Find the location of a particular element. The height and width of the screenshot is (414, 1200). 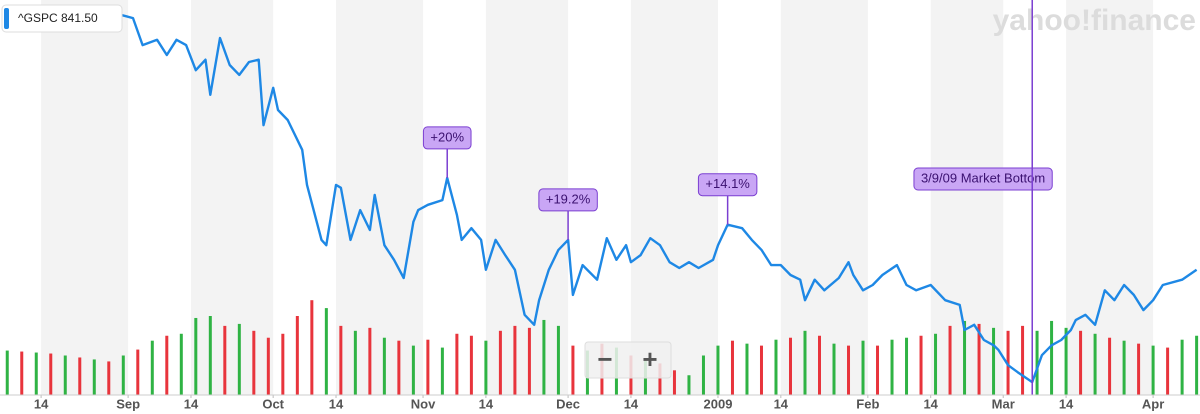

x-tick-label: Nov is located at coordinates (423, 403).